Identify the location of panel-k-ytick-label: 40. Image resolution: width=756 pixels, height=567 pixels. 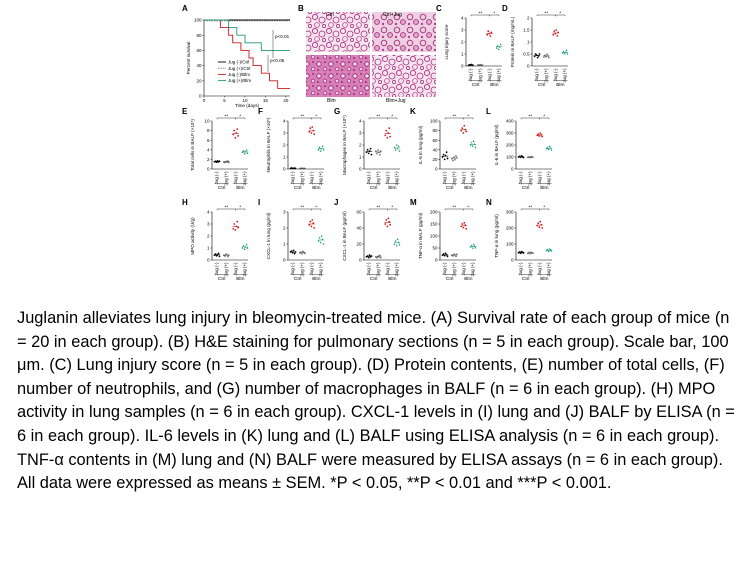
(435, 149).